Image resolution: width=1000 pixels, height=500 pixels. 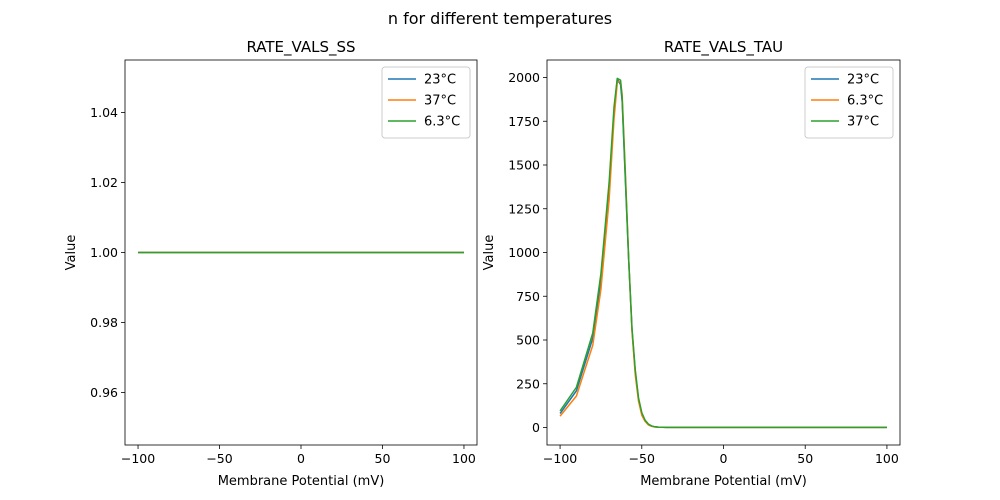 I want to click on y-tick-label: 1500, so click(x=524, y=165).